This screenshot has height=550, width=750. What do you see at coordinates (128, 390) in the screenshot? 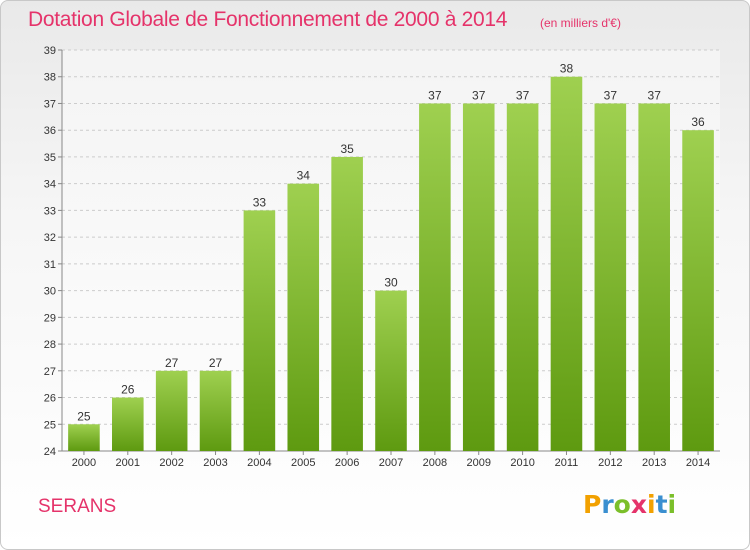
I see `data-label: 26` at bounding box center [128, 390].